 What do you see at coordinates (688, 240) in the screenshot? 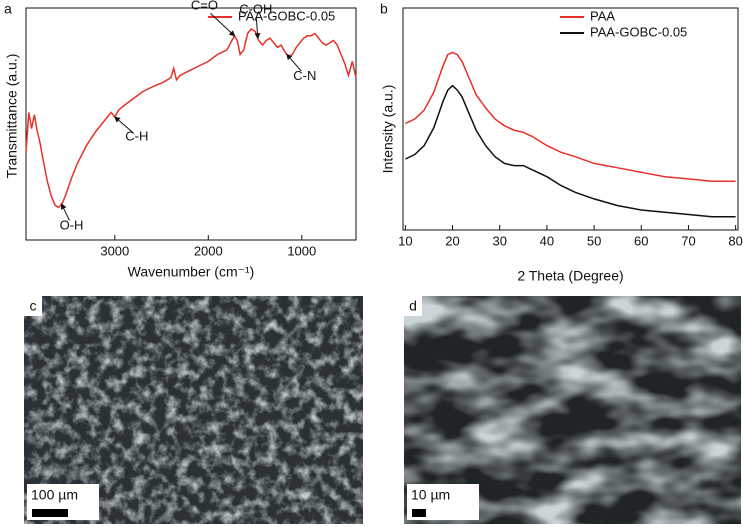
I see `x-tick-label: 70` at bounding box center [688, 240].